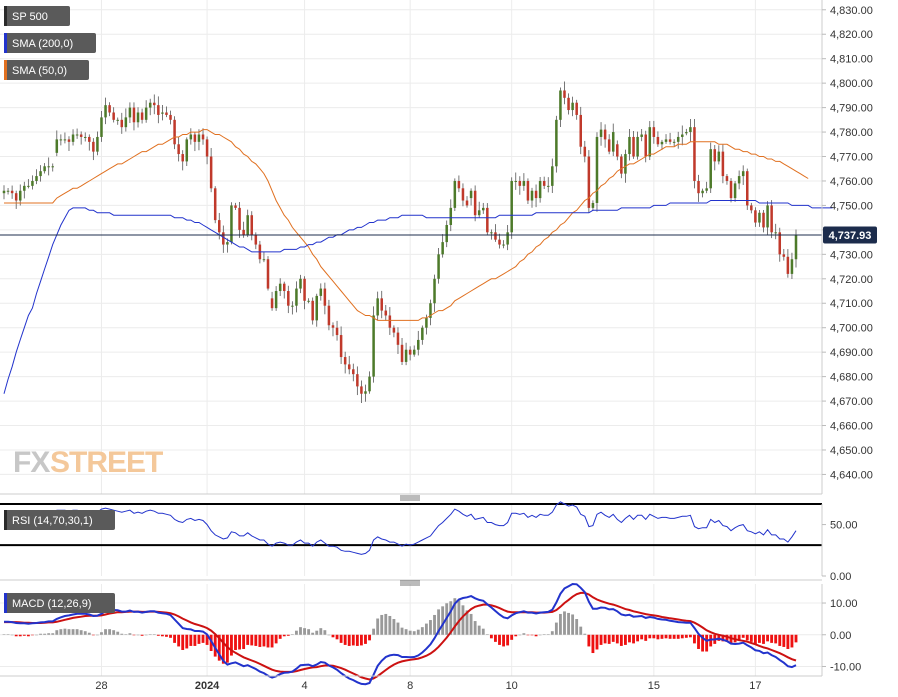 Image resolution: width=898 pixels, height=697 pixels. Describe the element at coordinates (46, 70) in the screenshot. I see `legend-sma50: SMA (50,0)` at that location.